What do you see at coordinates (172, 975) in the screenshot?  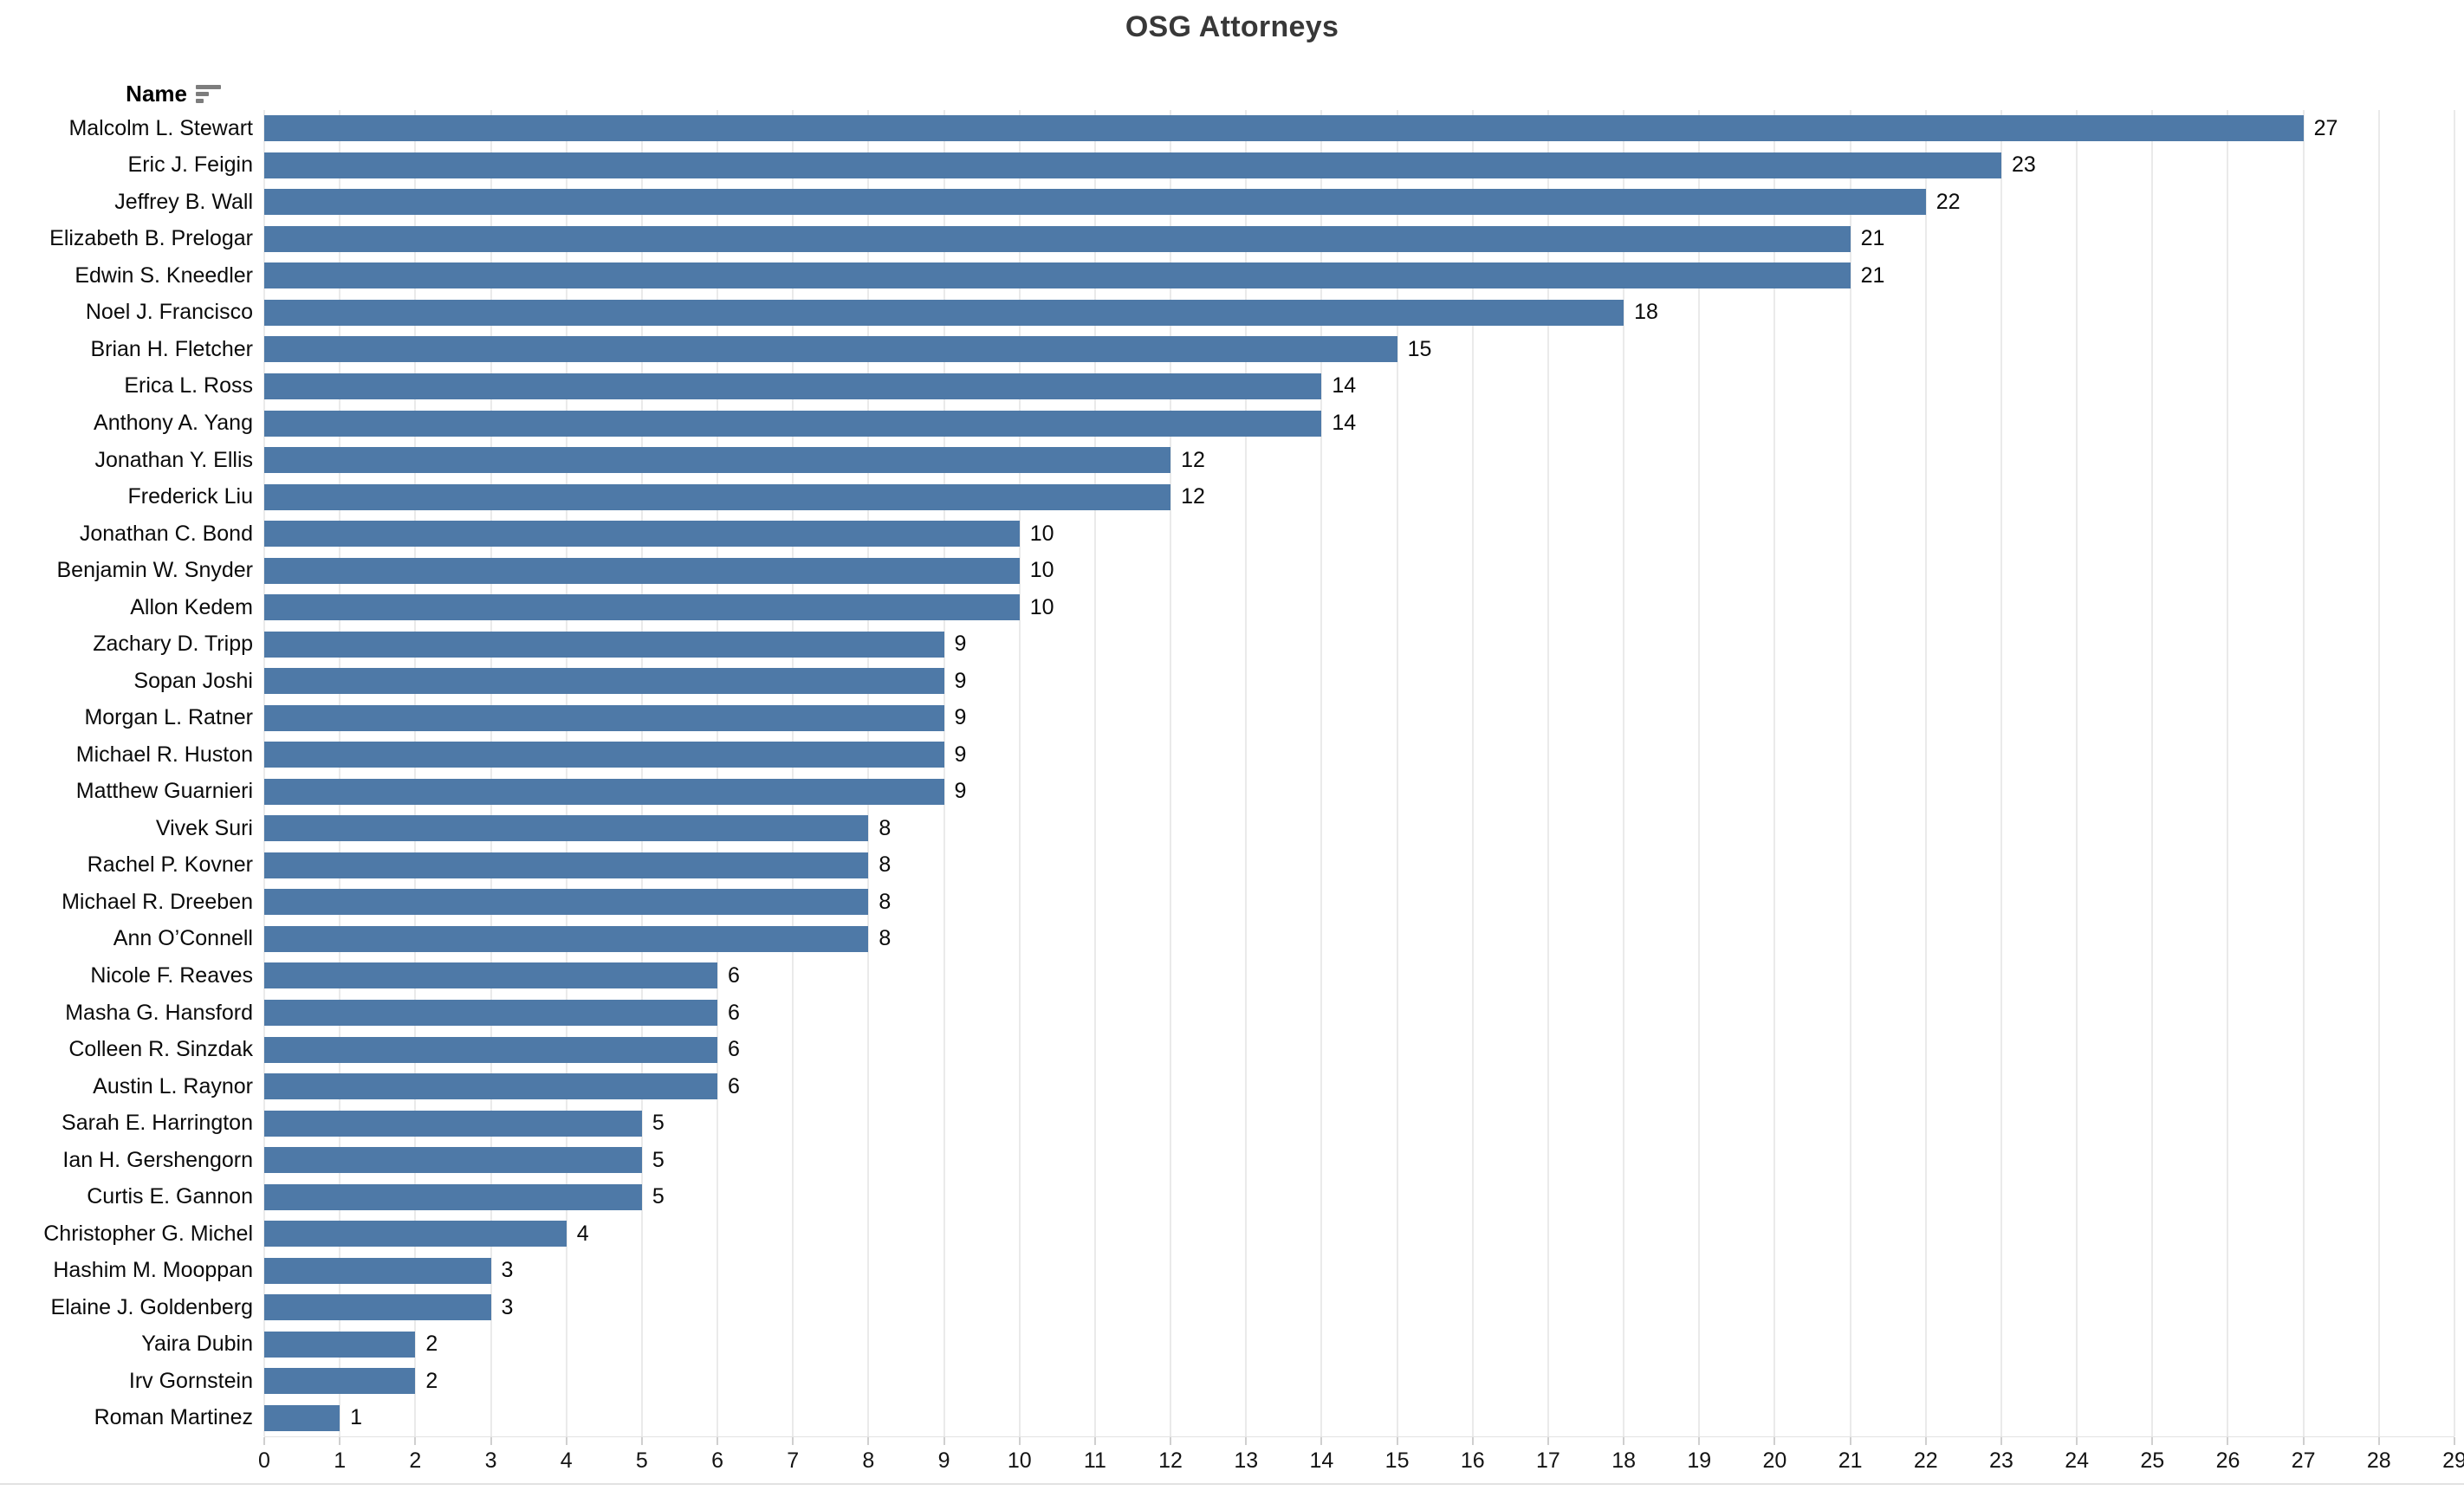 I see `row-label: Nicole F. Reaves` at bounding box center [172, 975].